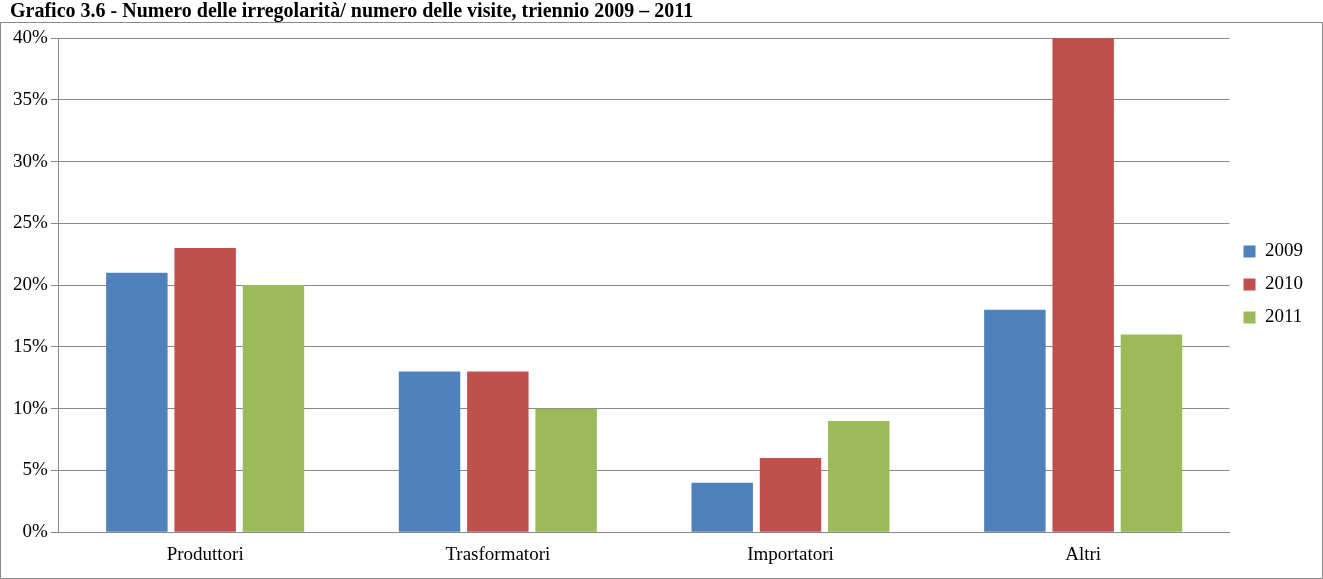  Describe the element at coordinates (1083, 553) in the screenshot. I see `x-tick-label: Altri` at that location.